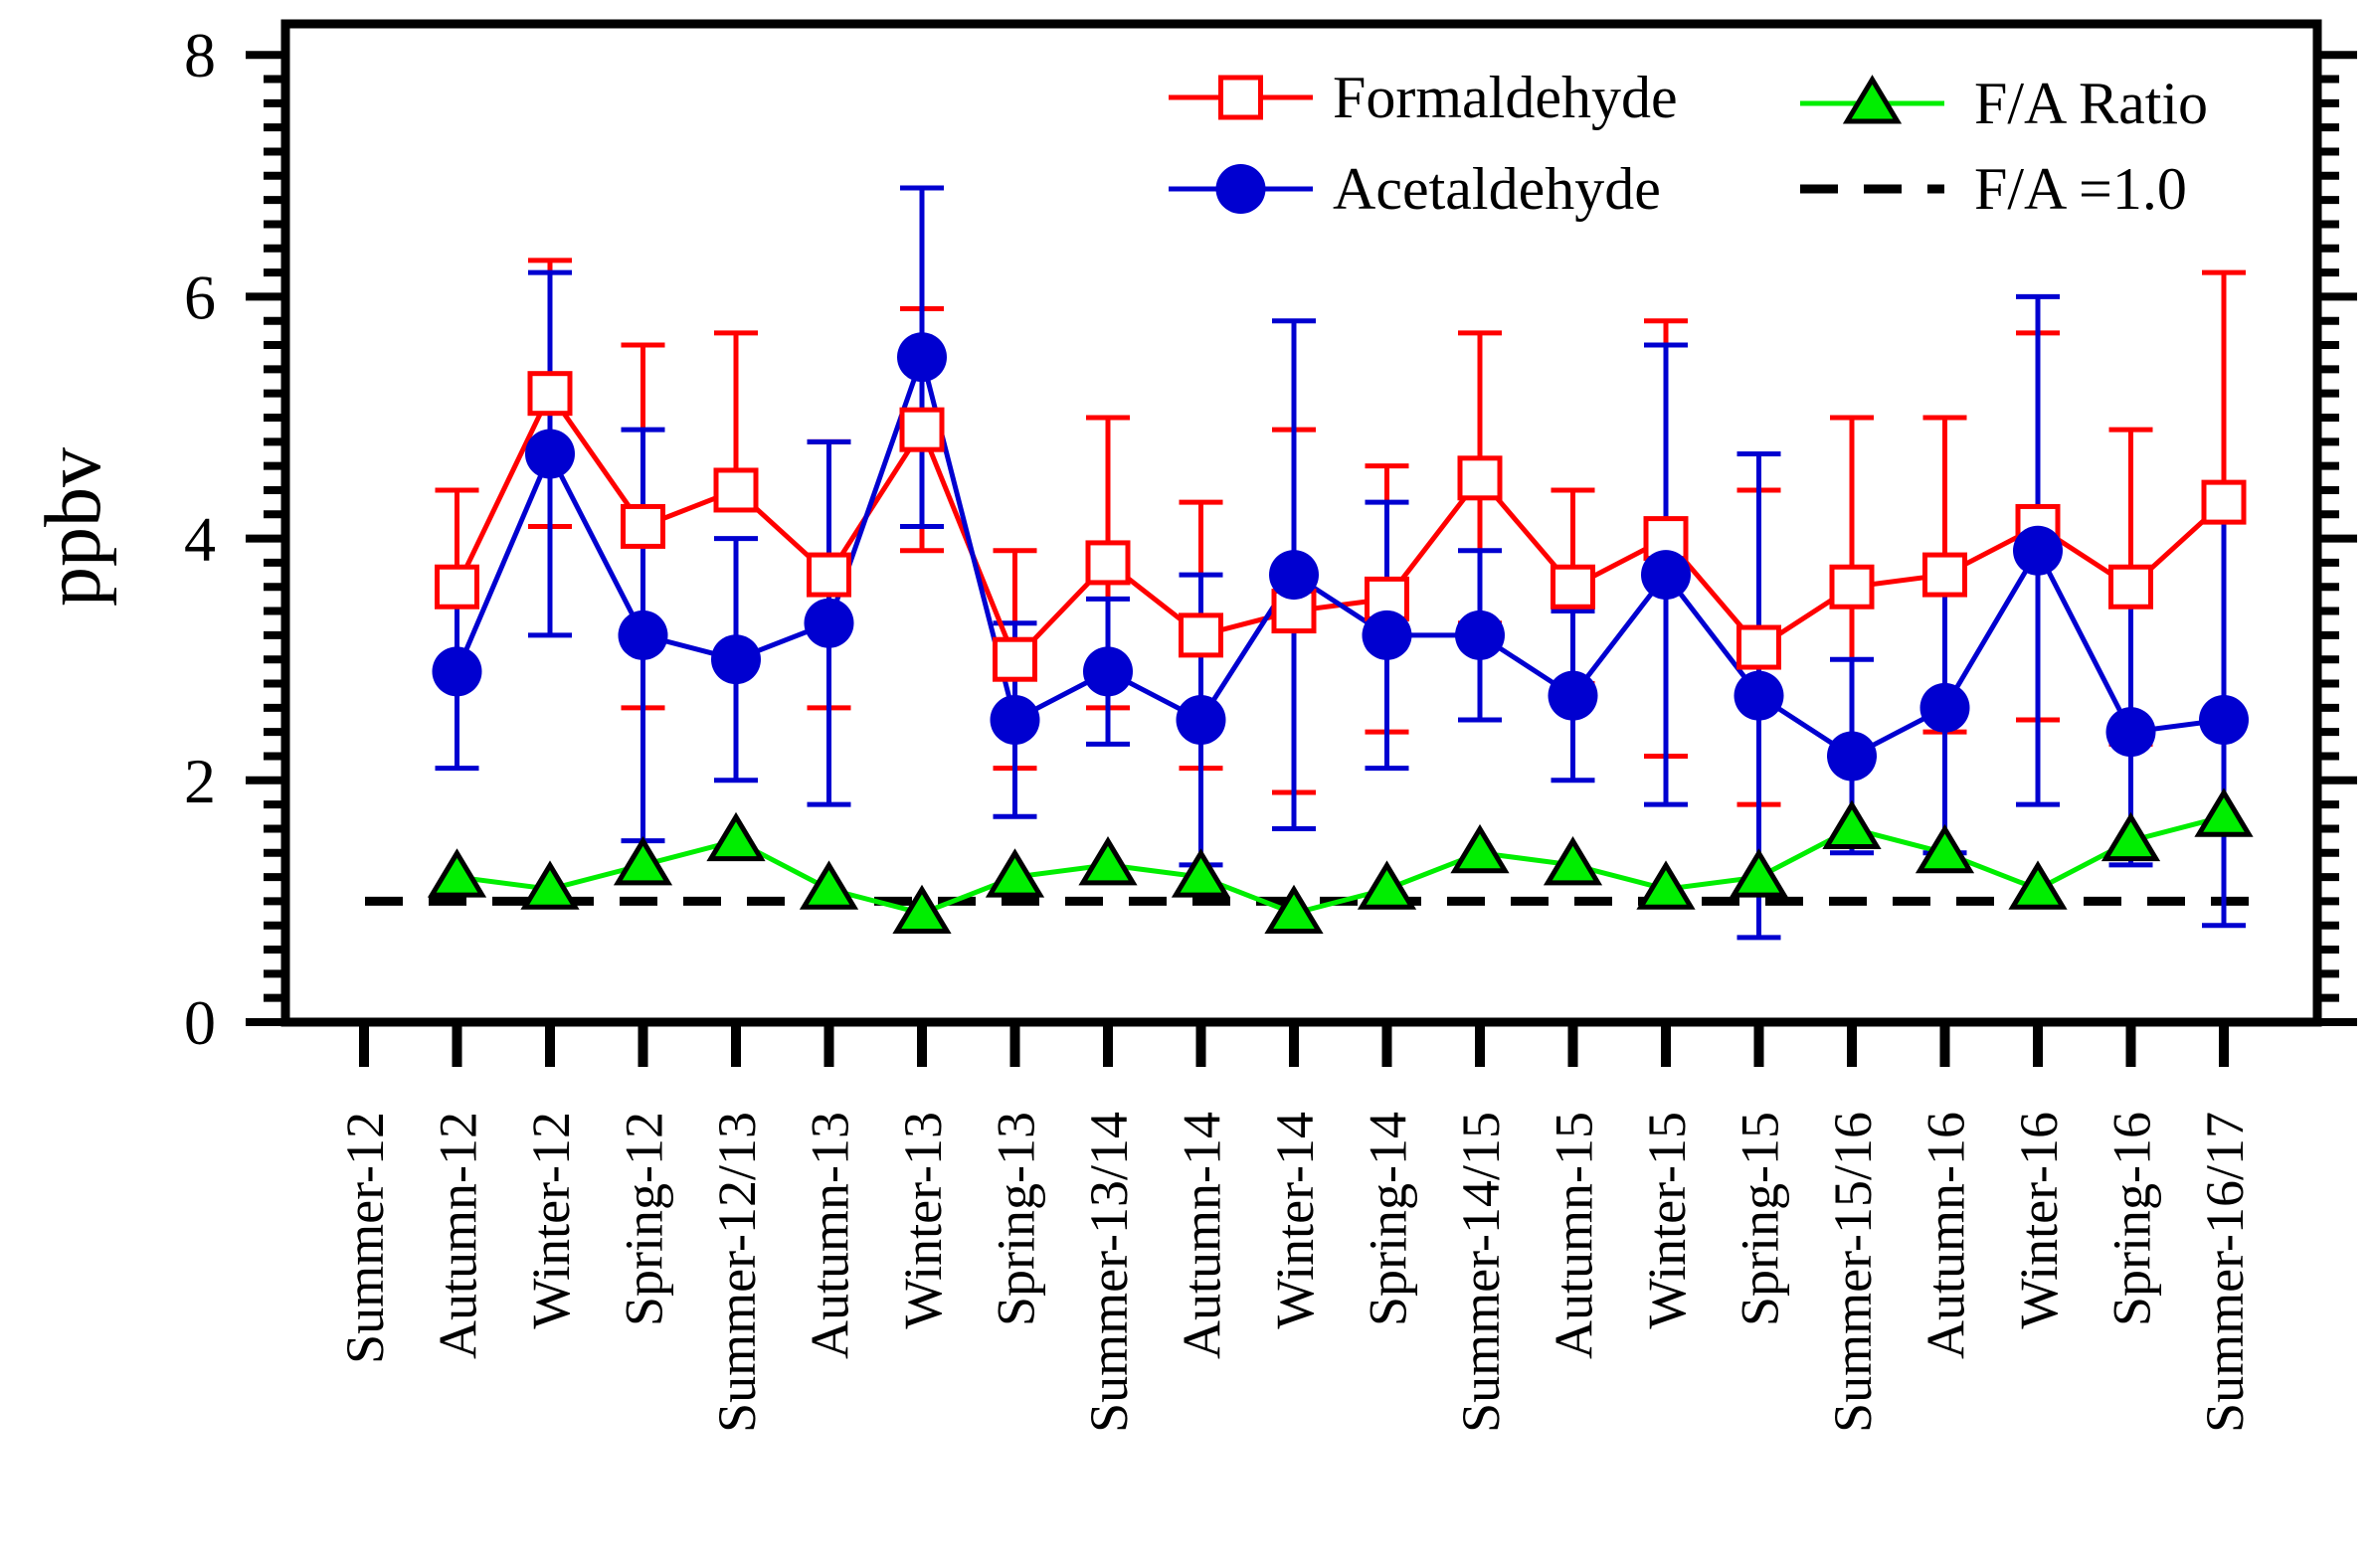 This screenshot has height=1568, width=2374. I want to click on formaldehyde-line, so click(1340, 526).